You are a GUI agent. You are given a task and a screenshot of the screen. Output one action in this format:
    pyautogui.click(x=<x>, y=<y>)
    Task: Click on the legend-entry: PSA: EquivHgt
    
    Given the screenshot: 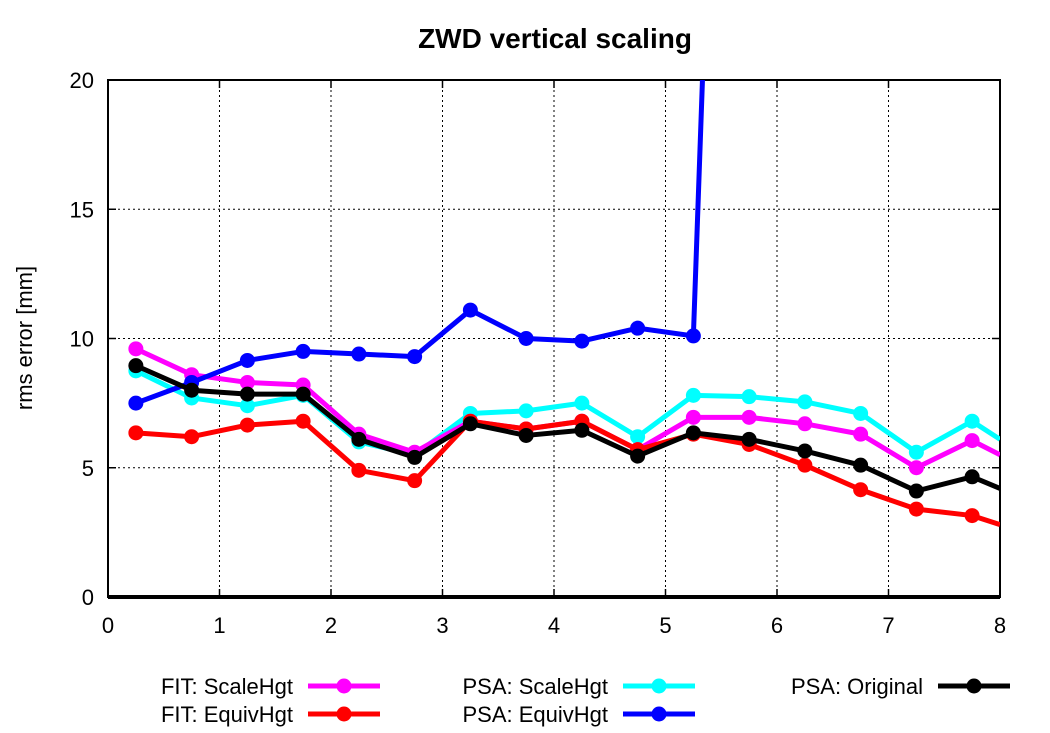 What is the action you would take?
    pyautogui.click(x=578, y=714)
    